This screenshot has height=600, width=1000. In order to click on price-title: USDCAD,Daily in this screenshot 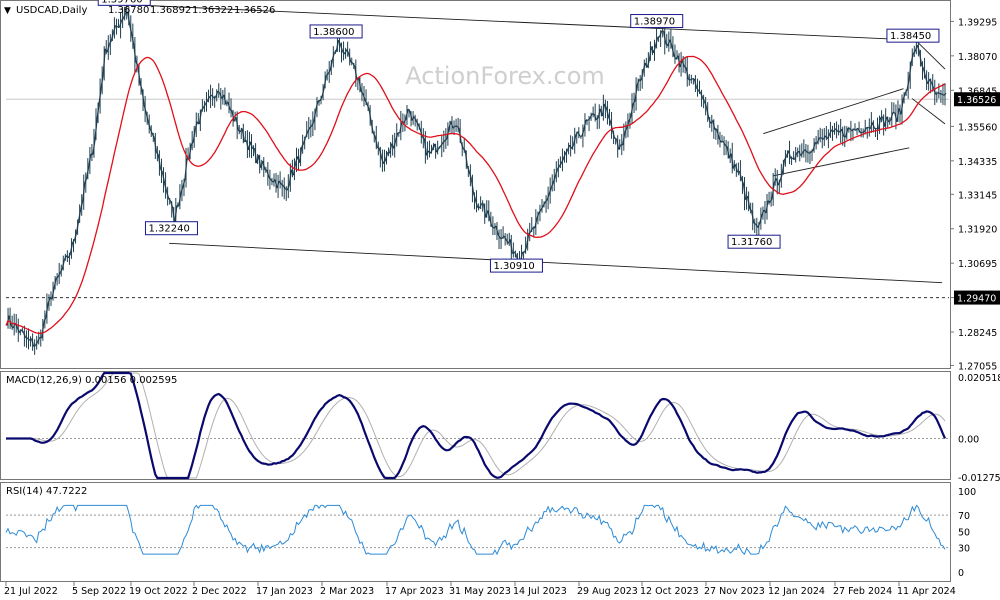, I will do `click(51, 10)`.